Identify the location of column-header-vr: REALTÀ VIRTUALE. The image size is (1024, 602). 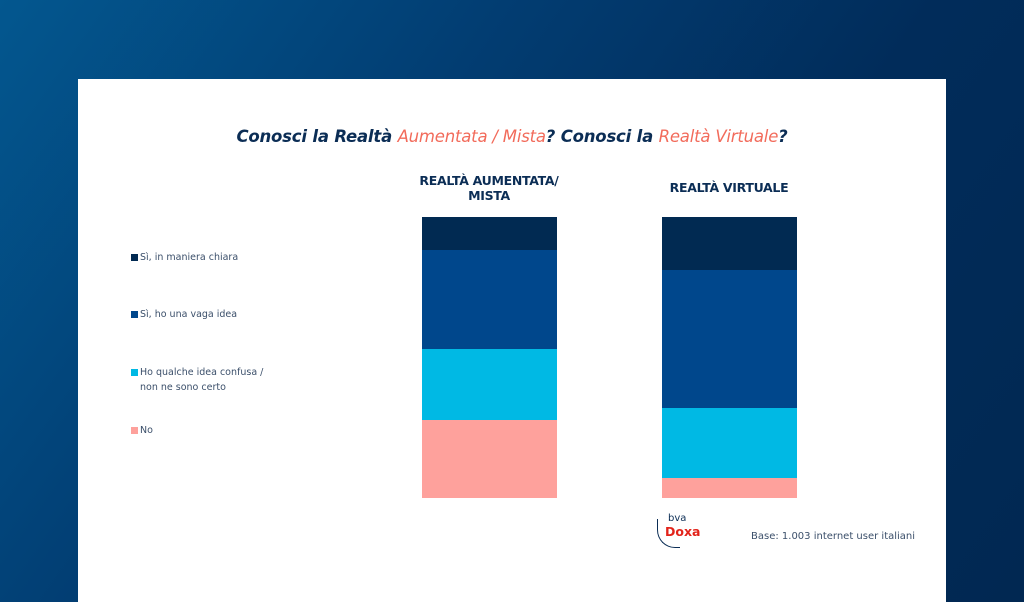
(729, 187).